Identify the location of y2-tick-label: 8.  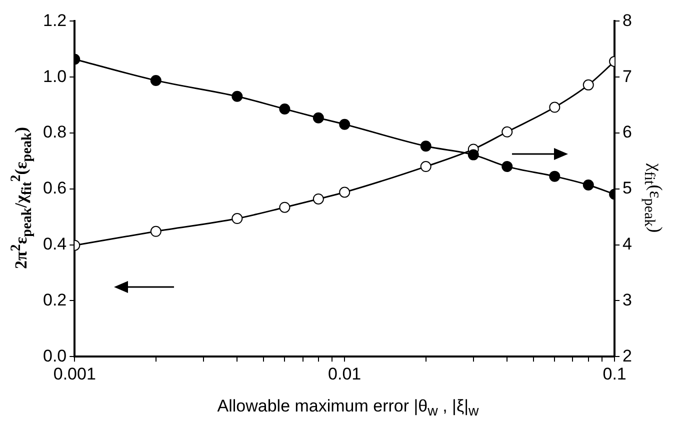
(627, 20).